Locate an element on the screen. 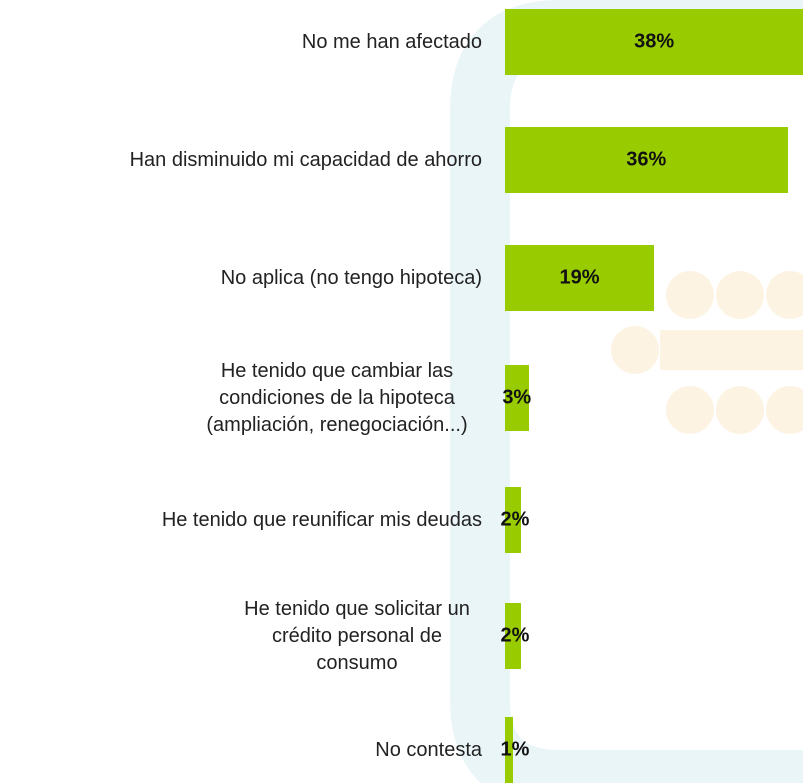 The width and height of the screenshot is (803, 783). category-label: Han disminuido mi capacidad de ahorro is located at coordinates (305, 159).